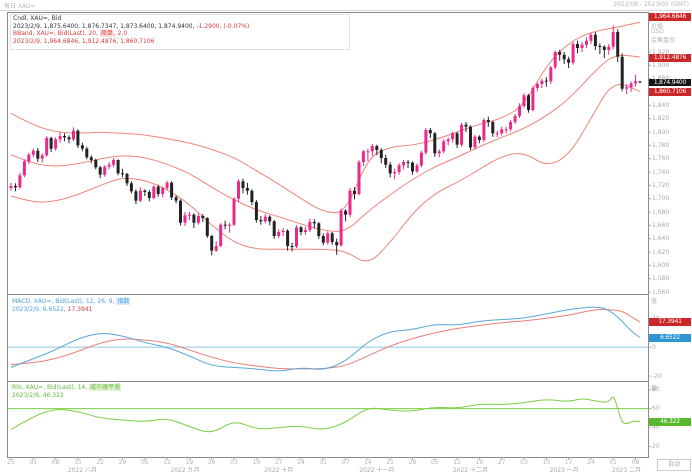  Describe the element at coordinates (657, 26) in the screenshot. I see `axis-header-price: 价格` at that location.